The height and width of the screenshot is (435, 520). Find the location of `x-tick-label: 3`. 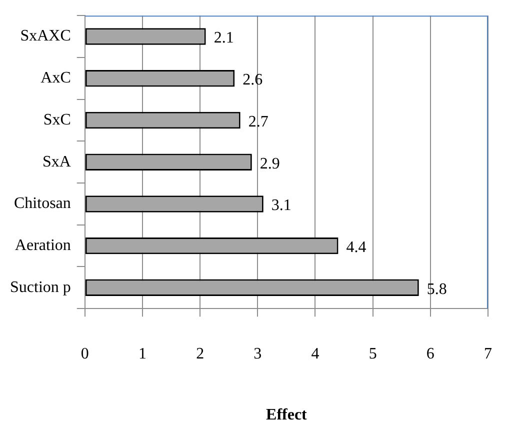

x-tick-label: 3 is located at coordinates (258, 353).